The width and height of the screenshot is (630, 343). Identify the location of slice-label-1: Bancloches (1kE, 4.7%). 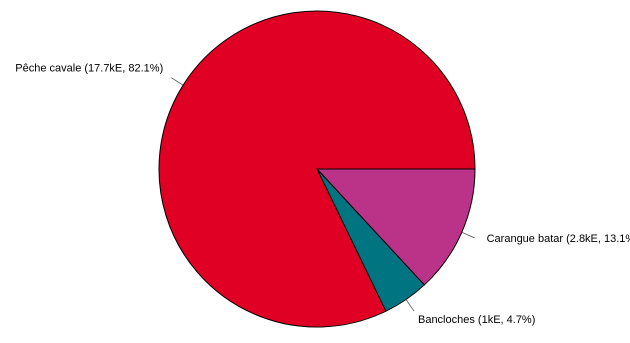
(476, 320).